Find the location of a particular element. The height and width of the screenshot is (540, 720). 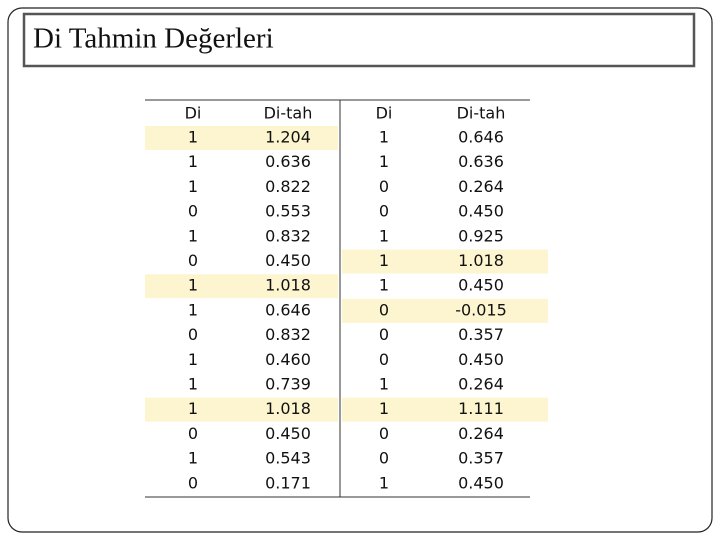

table-cell: 0.553 is located at coordinates (288, 211).